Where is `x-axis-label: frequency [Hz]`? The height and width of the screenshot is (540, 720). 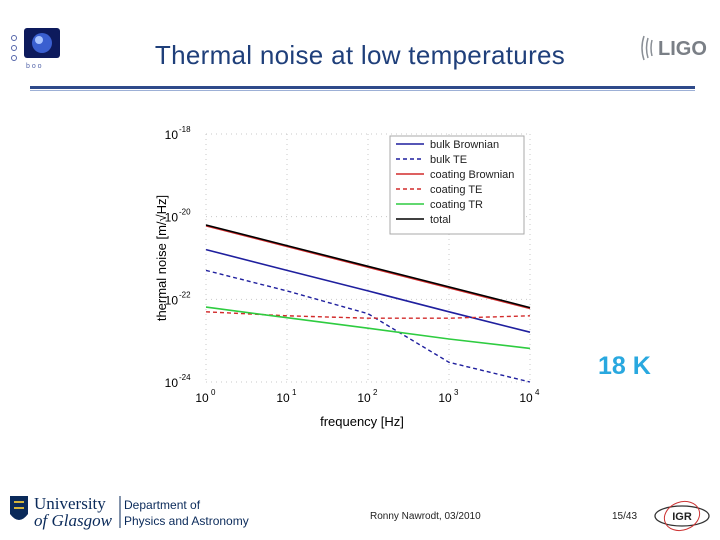 x-axis-label: frequency [Hz] is located at coordinates (362, 421).